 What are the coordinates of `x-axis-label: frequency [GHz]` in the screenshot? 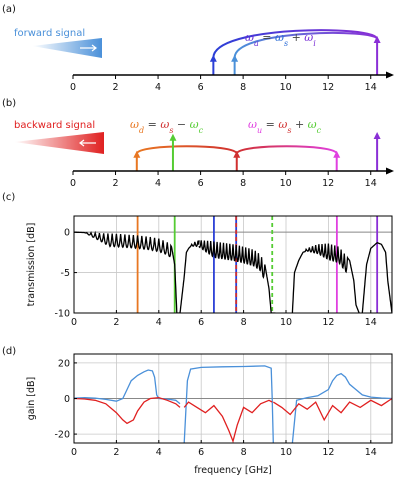 It's located at (233, 470).